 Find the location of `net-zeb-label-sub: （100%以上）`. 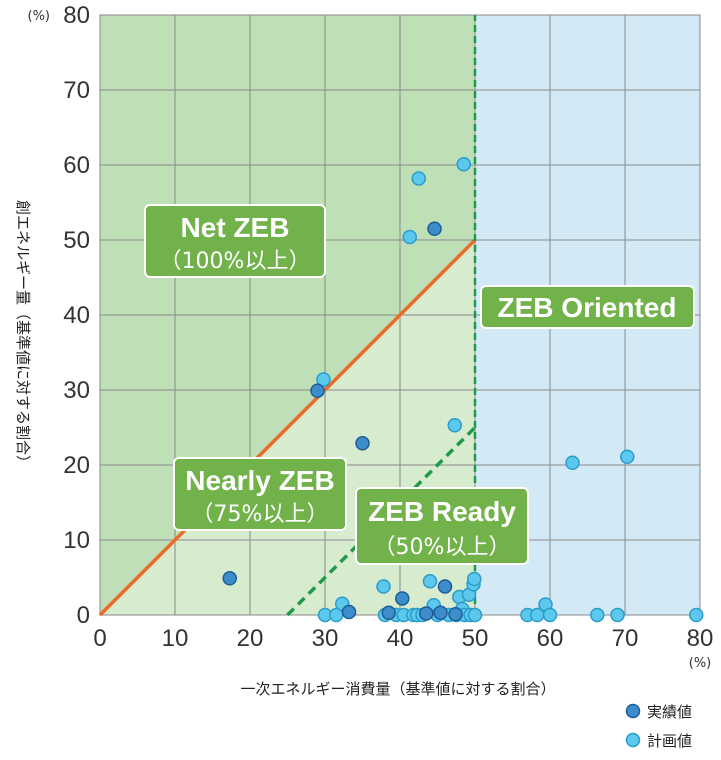

net-zeb-label-sub: （100%以上） is located at coordinates (235, 261).